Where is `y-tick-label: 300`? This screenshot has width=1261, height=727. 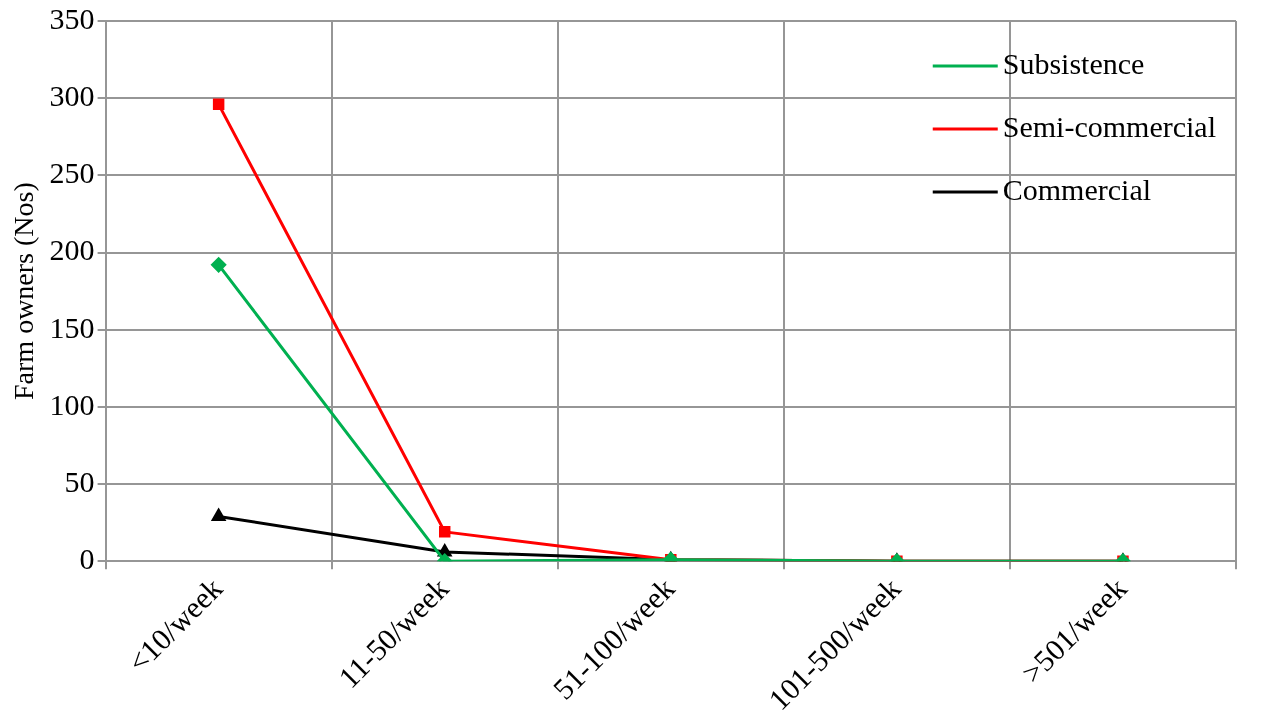 y-tick-label: 300 is located at coordinates (72, 96).